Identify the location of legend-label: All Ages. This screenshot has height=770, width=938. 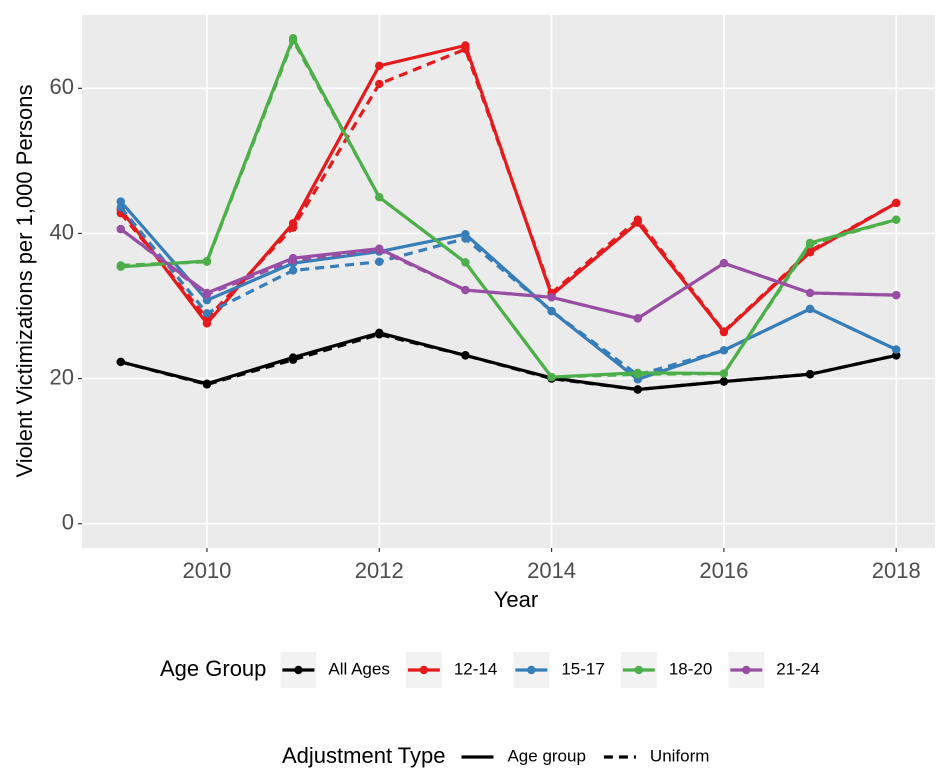
(358, 668).